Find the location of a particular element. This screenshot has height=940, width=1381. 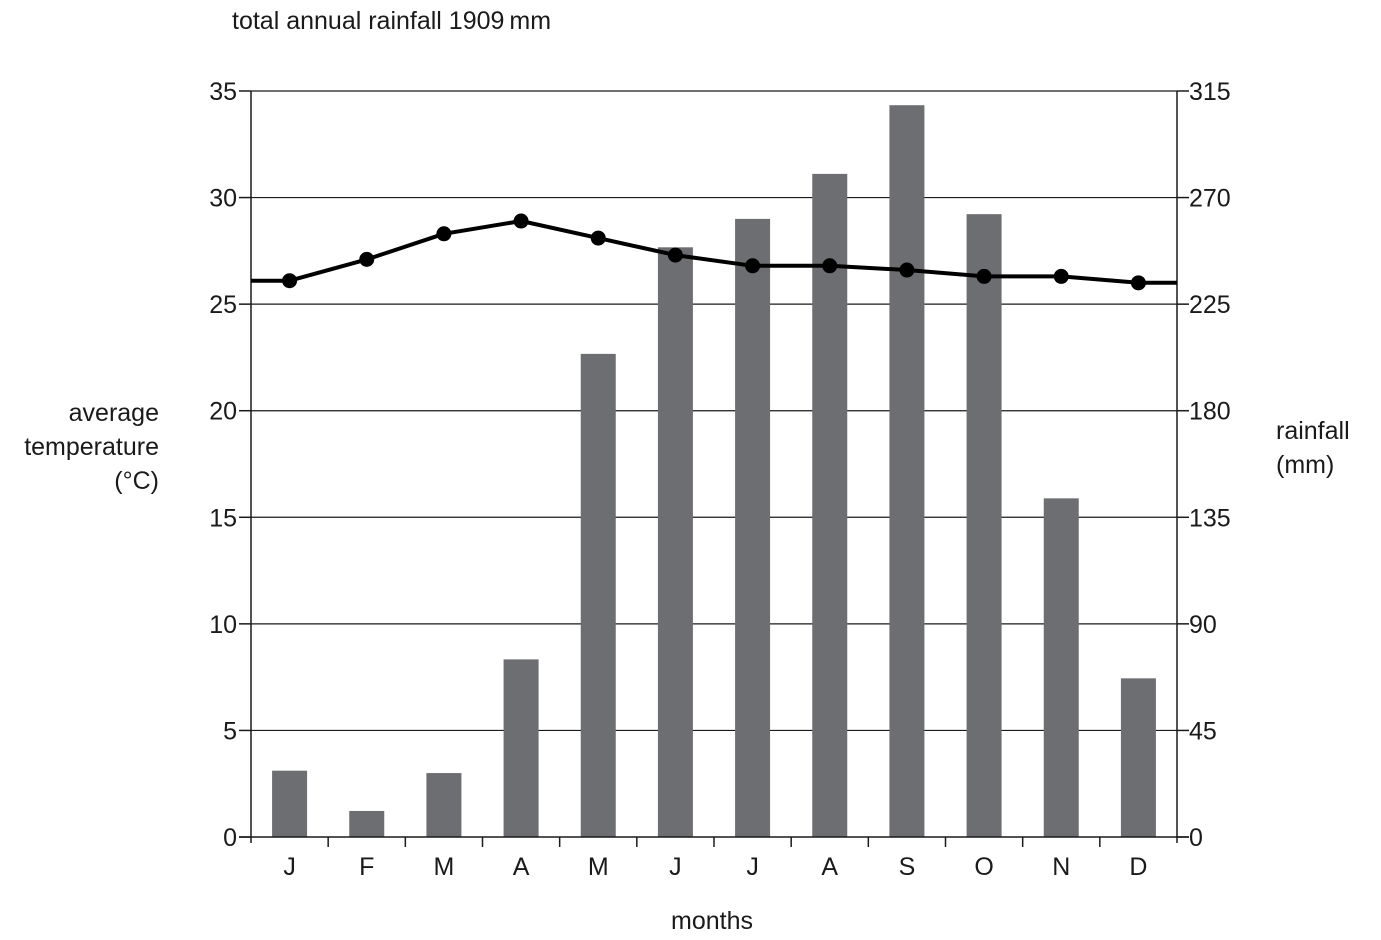

y-axis-right-label: rainfall (mm) is located at coordinates (1313, 448).